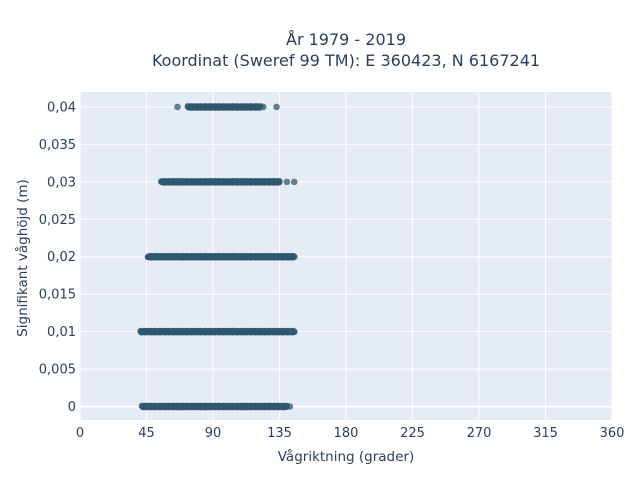  I want to click on y-tick-label: 0,015, so click(57, 295).